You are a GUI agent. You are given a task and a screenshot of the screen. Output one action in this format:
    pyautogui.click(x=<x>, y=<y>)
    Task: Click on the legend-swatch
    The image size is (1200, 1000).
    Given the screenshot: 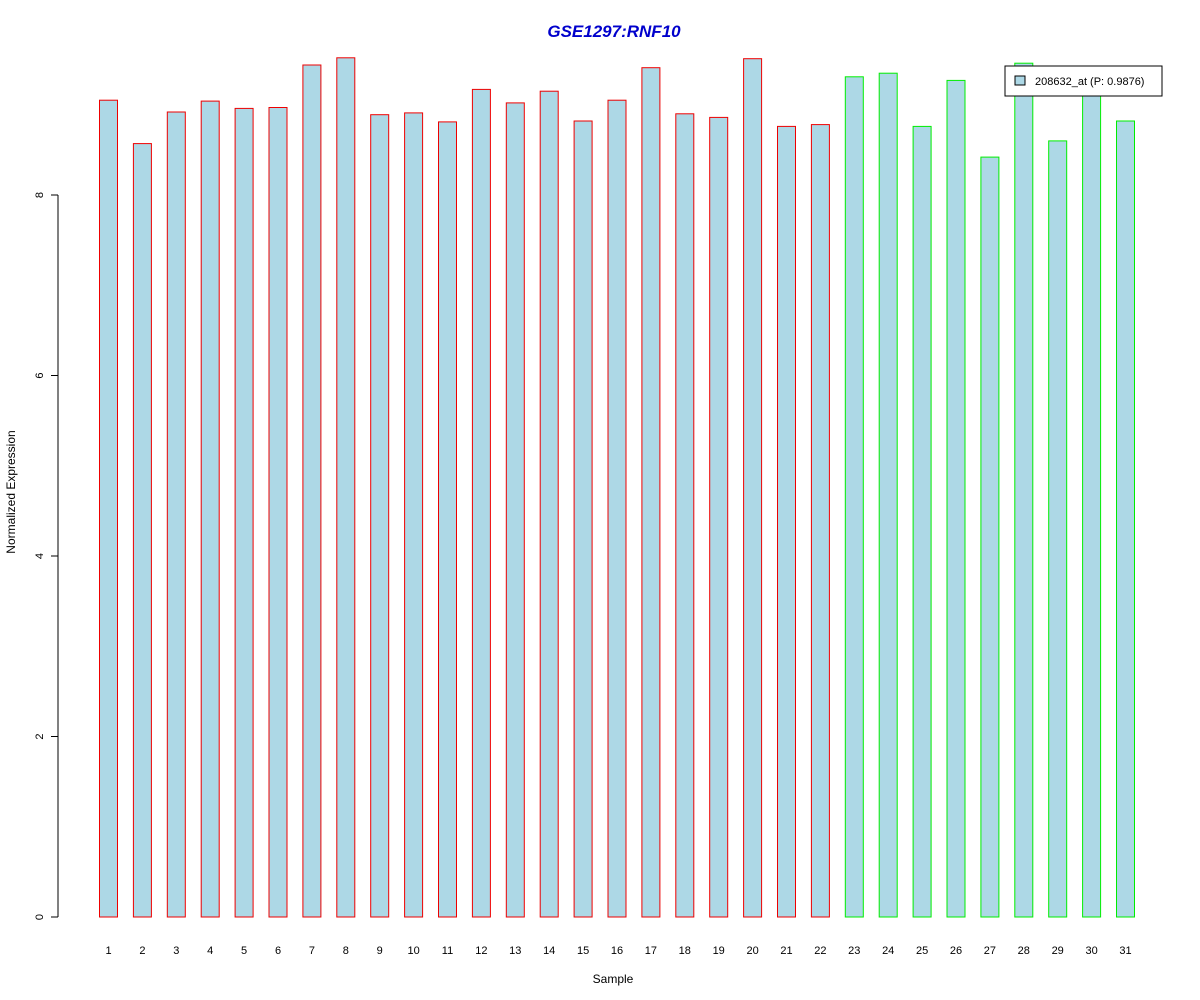 What is the action you would take?
    pyautogui.click(x=1020, y=80)
    